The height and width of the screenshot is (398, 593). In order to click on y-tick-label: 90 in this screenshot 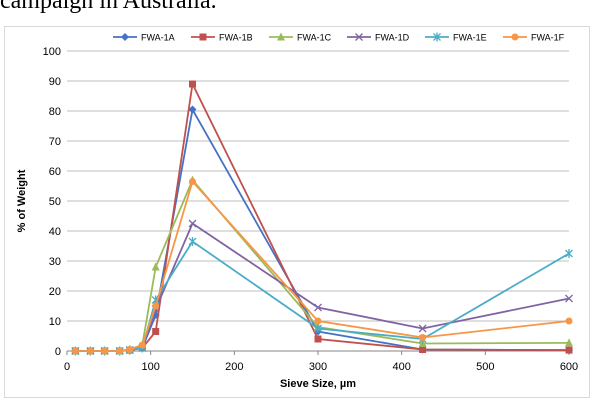, I will do `click(55, 82)`.